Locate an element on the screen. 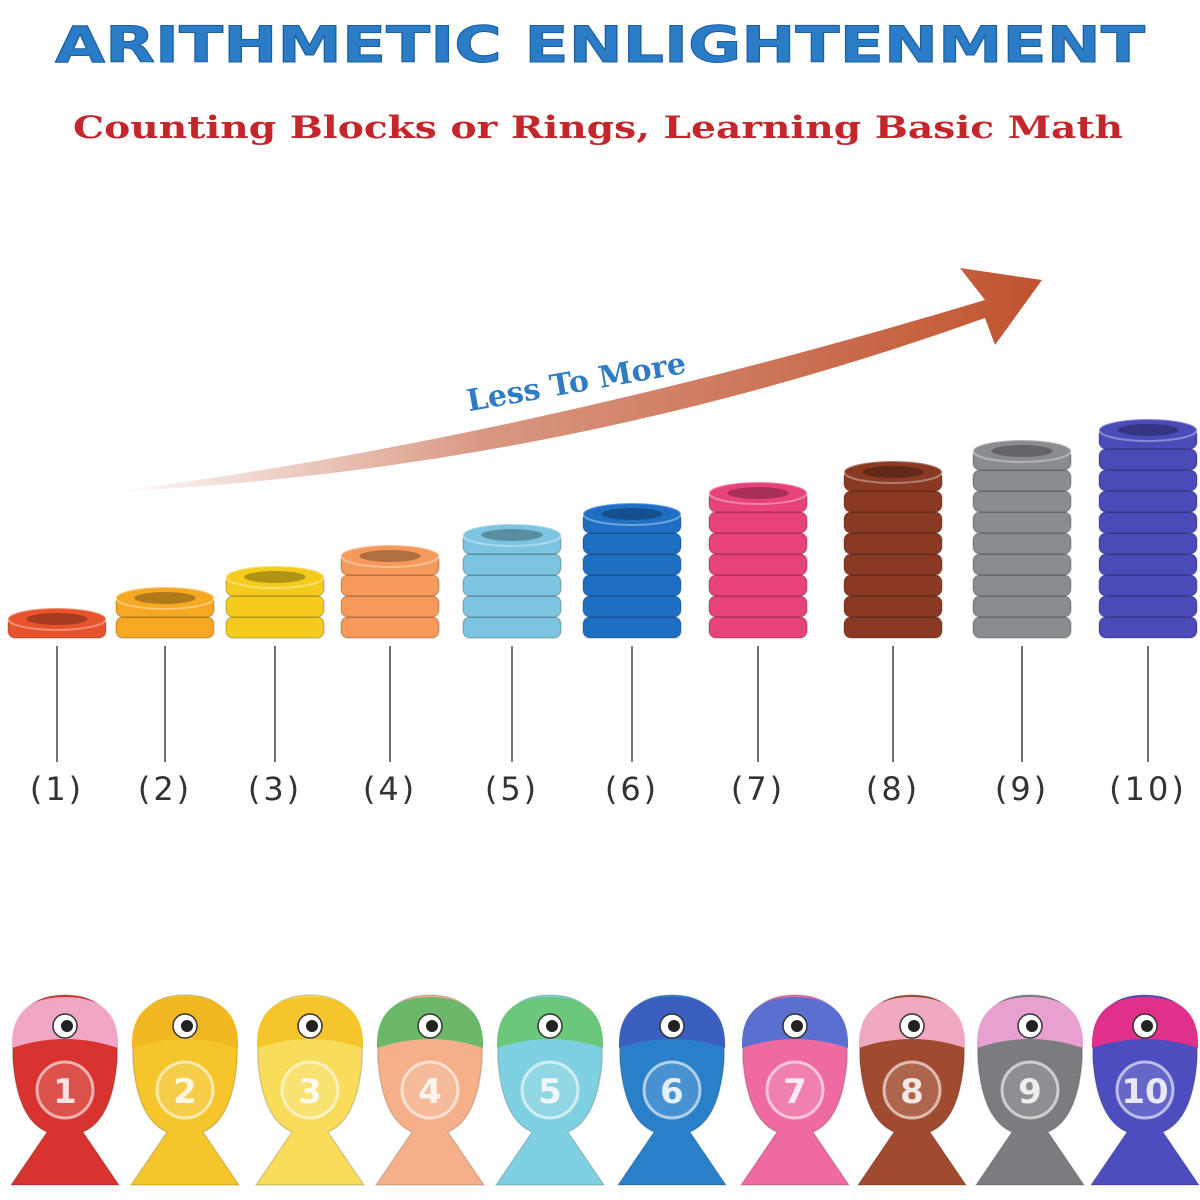  stack-label: (9) is located at coordinates (1022, 789).